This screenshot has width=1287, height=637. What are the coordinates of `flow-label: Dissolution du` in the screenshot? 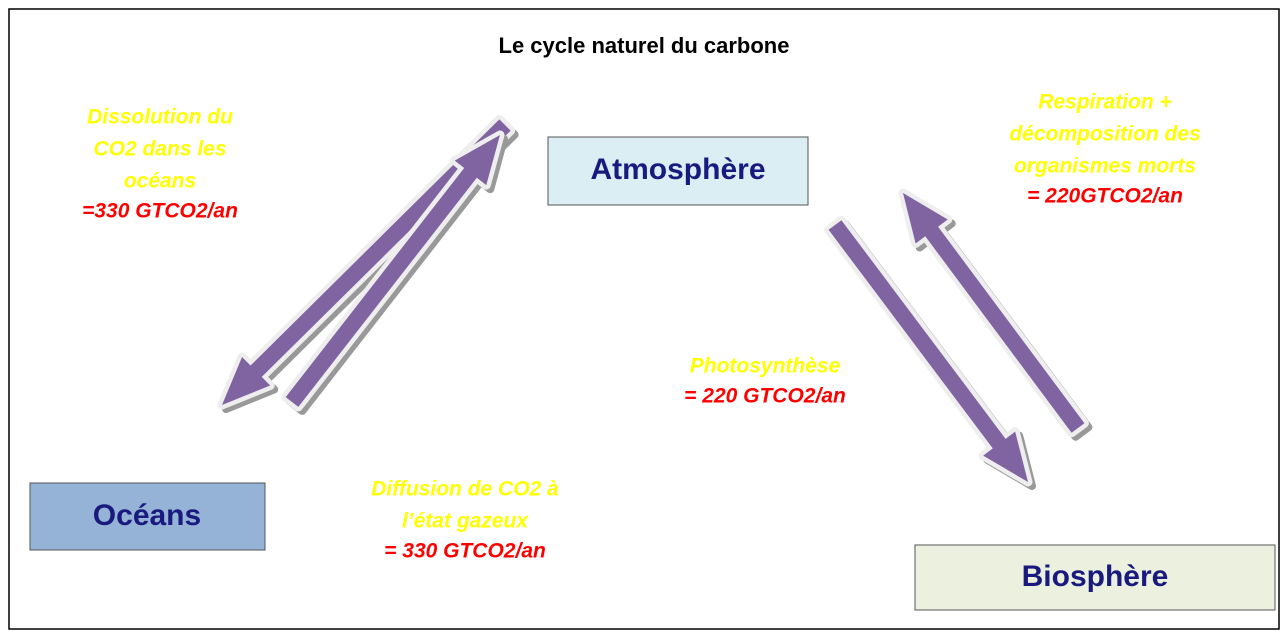 It's located at (160, 117).